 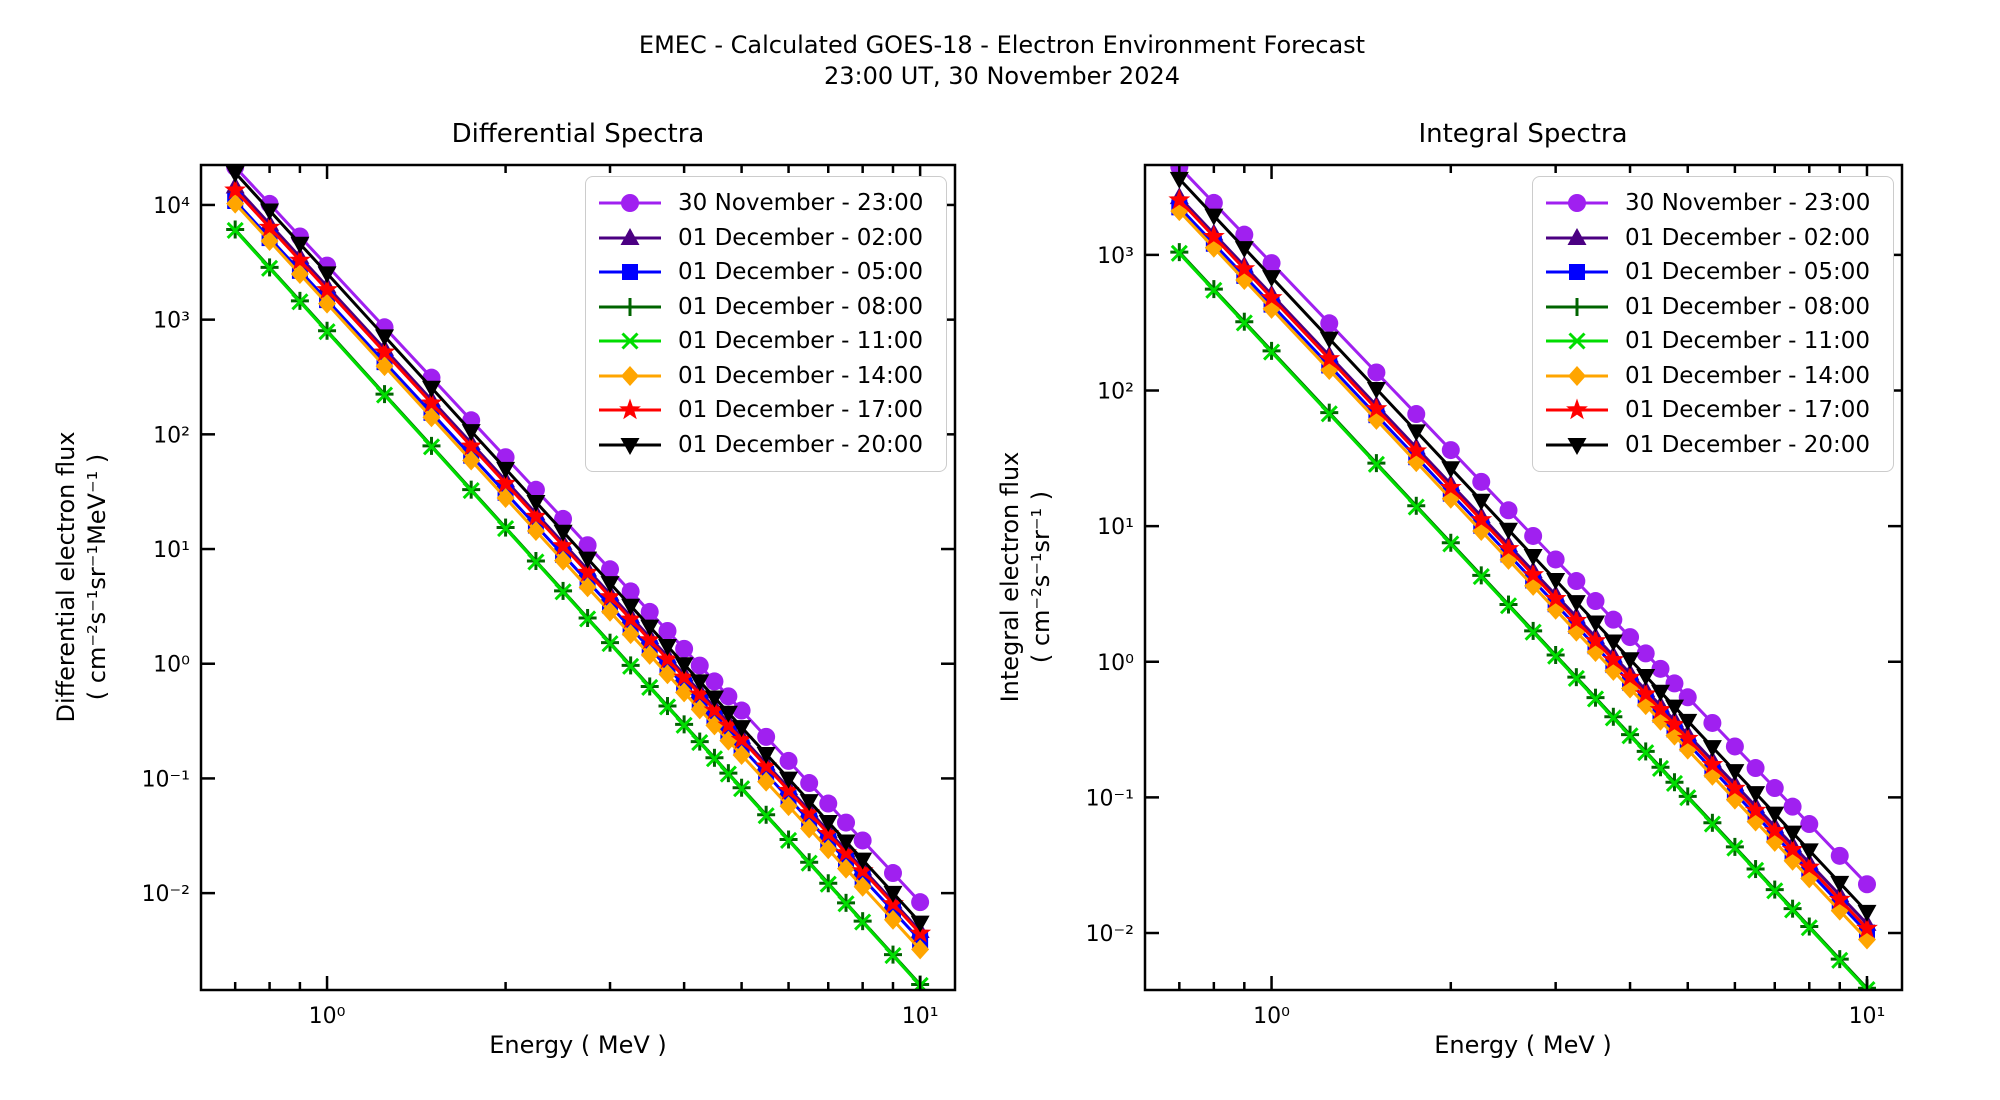 What do you see at coordinates (630, 236) in the screenshot?
I see `legend-triangle-up-swatch` at bounding box center [630, 236].